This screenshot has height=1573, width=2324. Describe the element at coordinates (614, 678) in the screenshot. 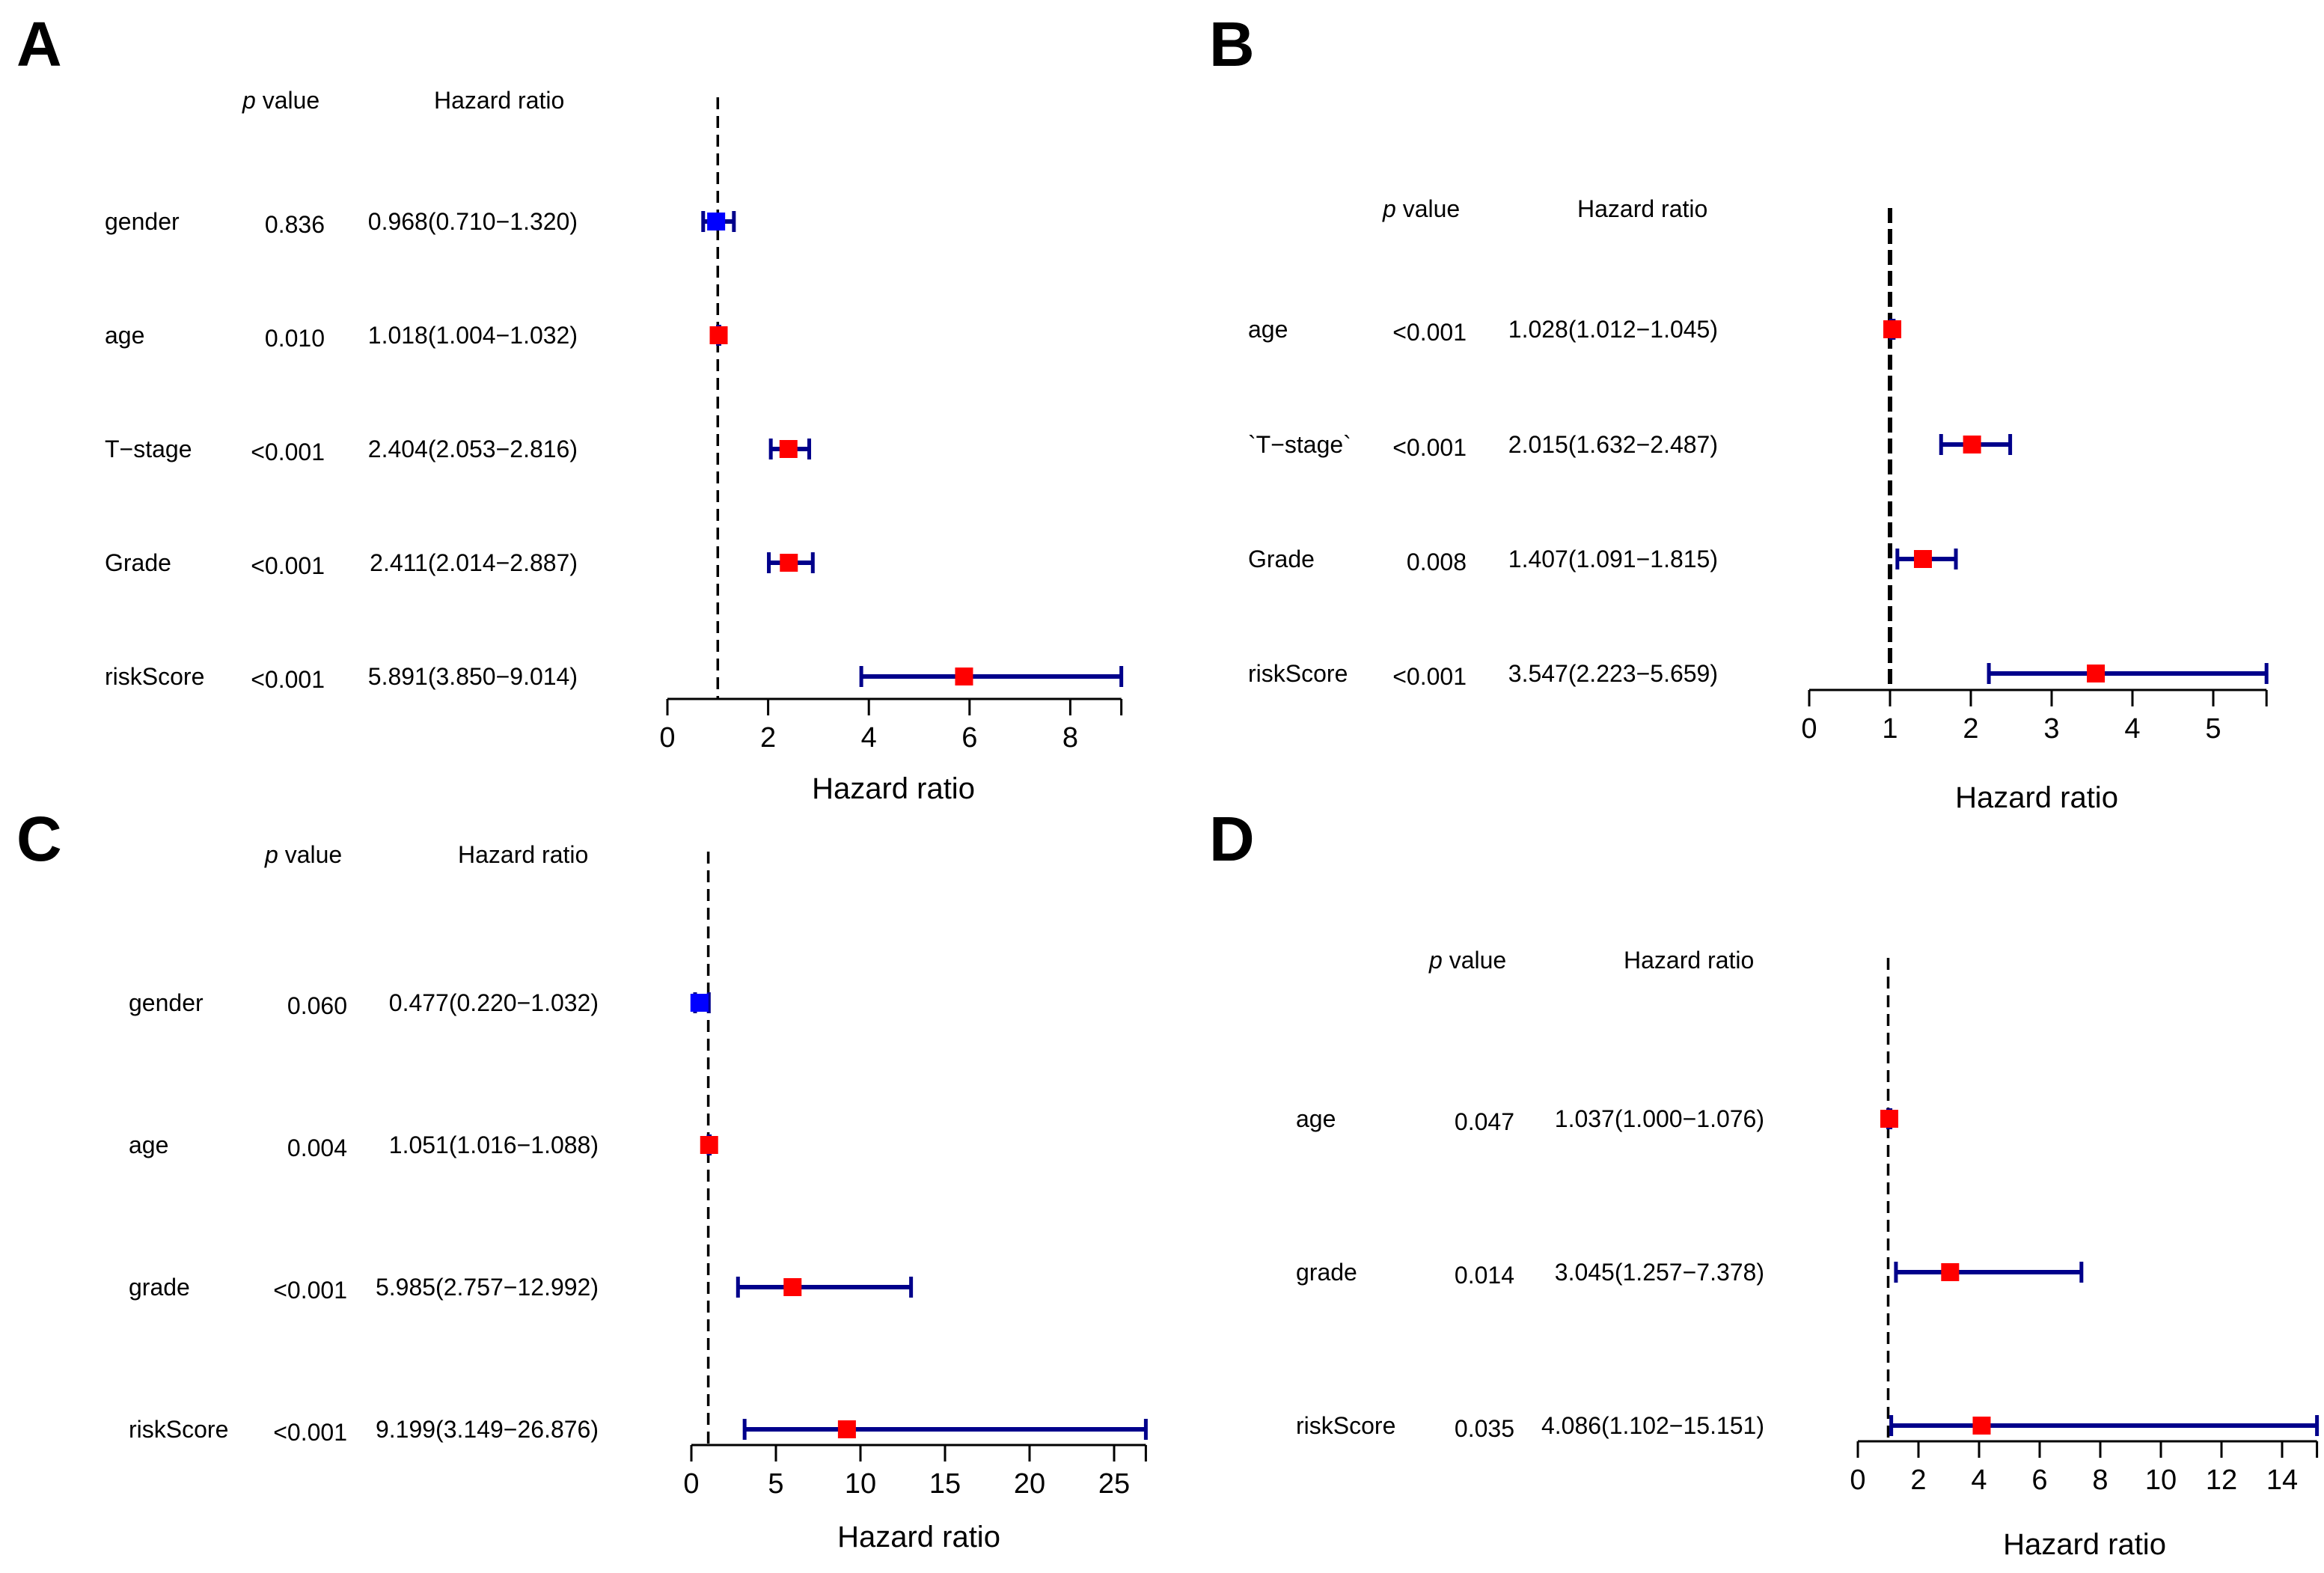

I see `forest-row: riskScore <0.001 5.891(3.850−9.014)` at that location.